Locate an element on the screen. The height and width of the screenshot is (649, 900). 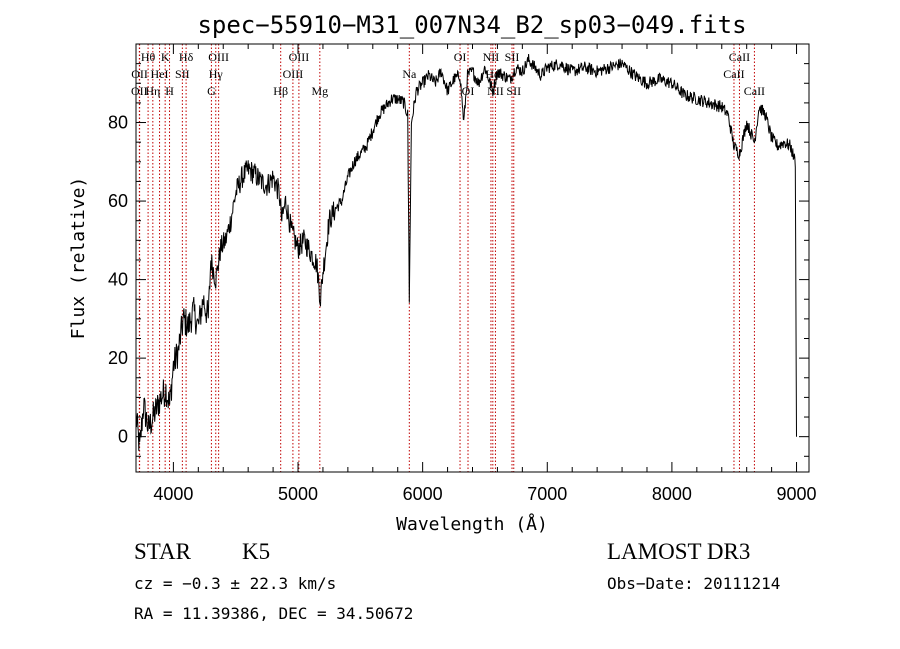
emission-line-label: Hδ is located at coordinates (186, 57).